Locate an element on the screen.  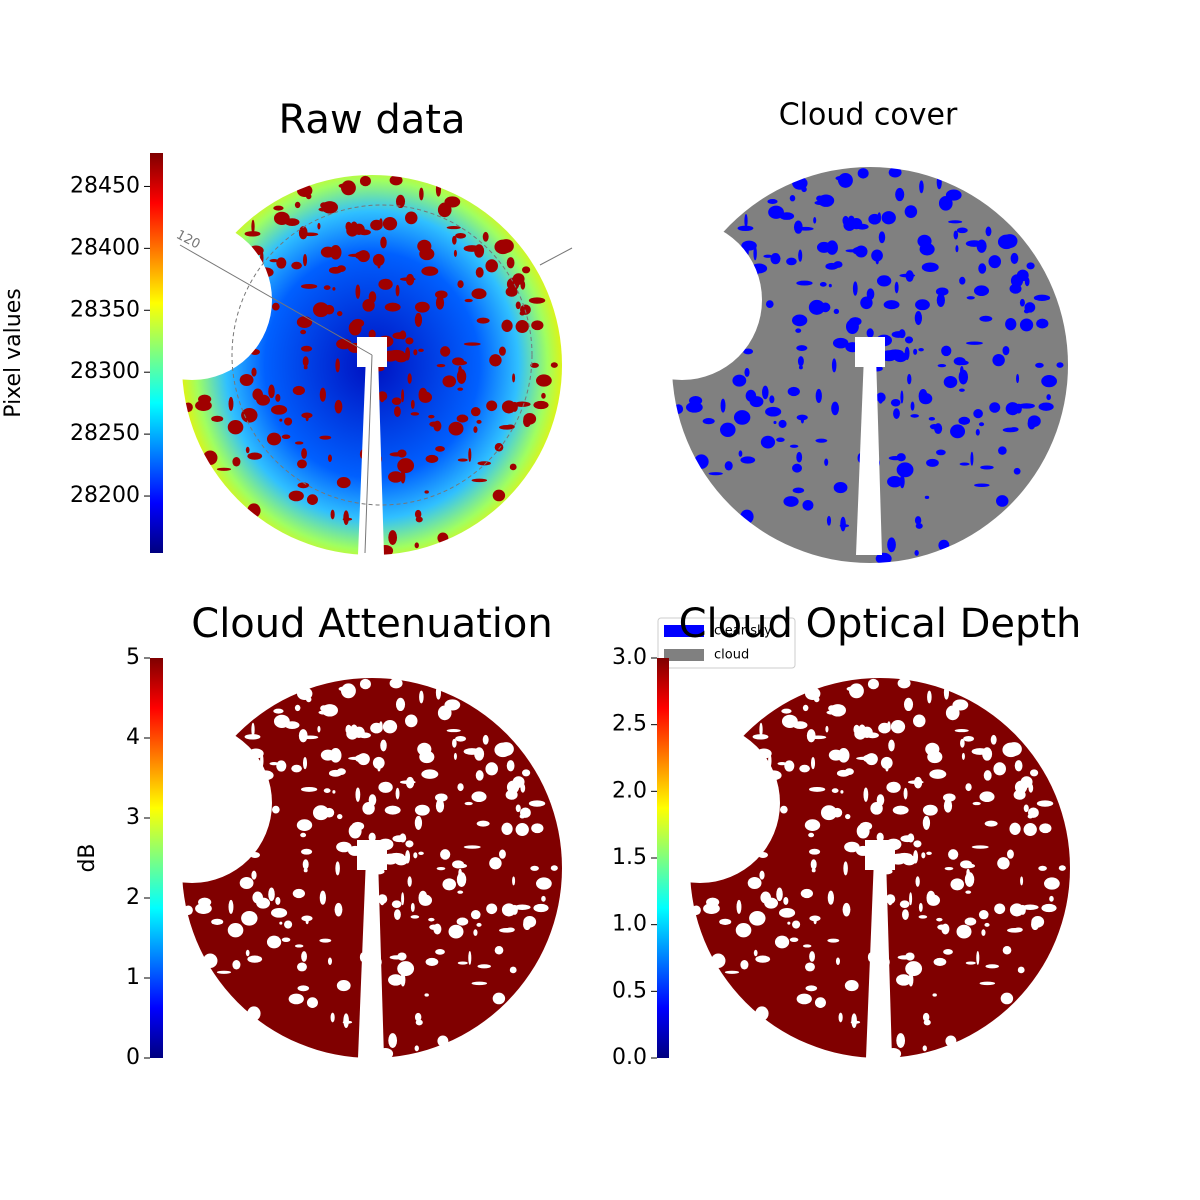
colorbar-tick-label: 28400 is located at coordinates (105, 247).